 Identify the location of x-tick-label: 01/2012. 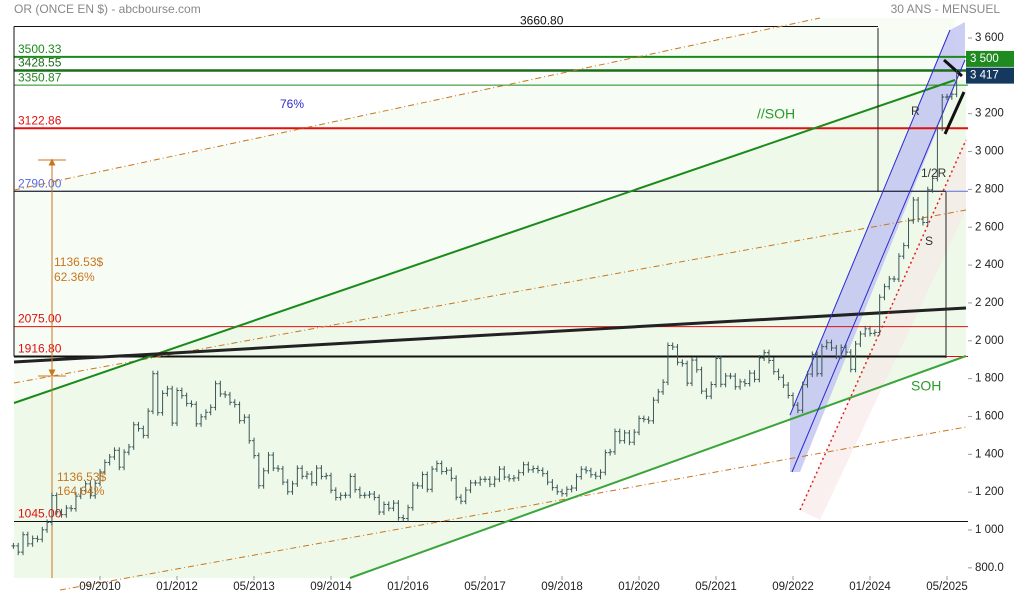
(177, 587).